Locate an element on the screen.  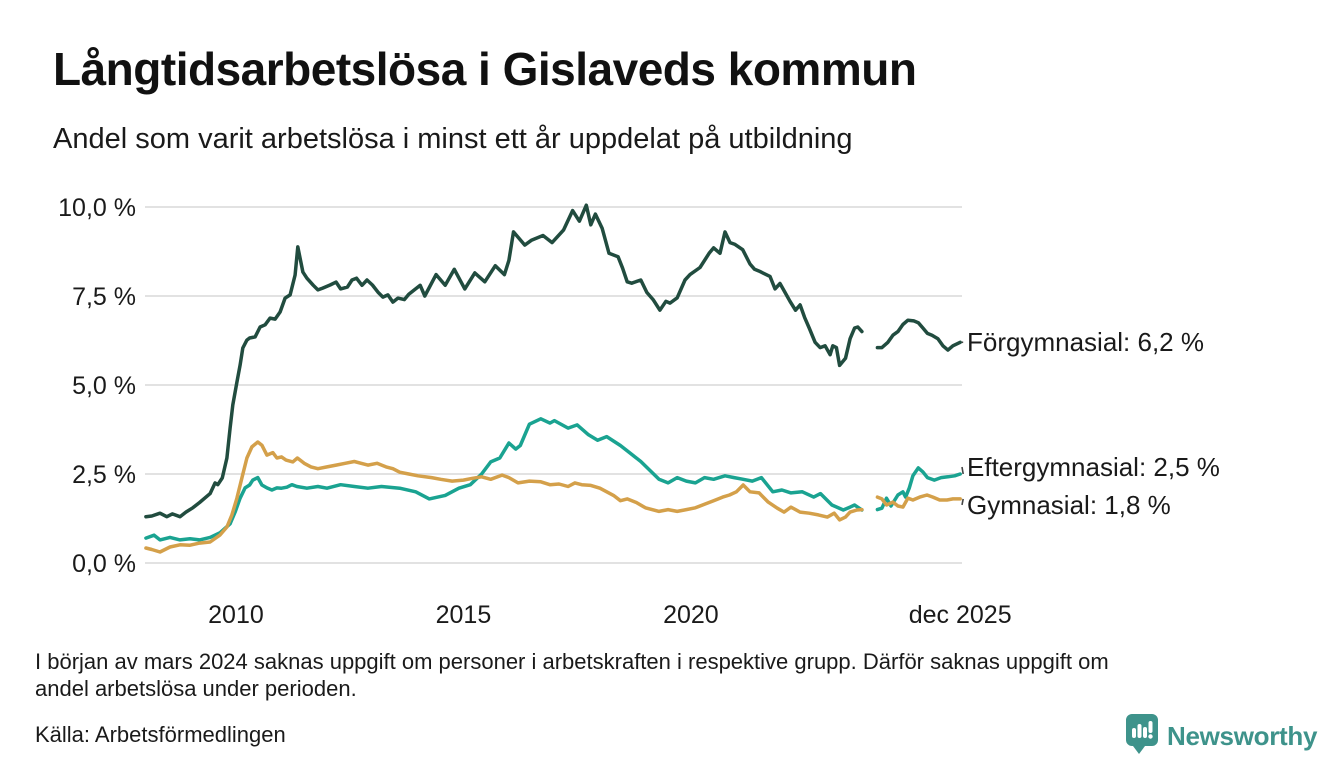
series-line-eftergymnasial is located at coordinates (504, 479).